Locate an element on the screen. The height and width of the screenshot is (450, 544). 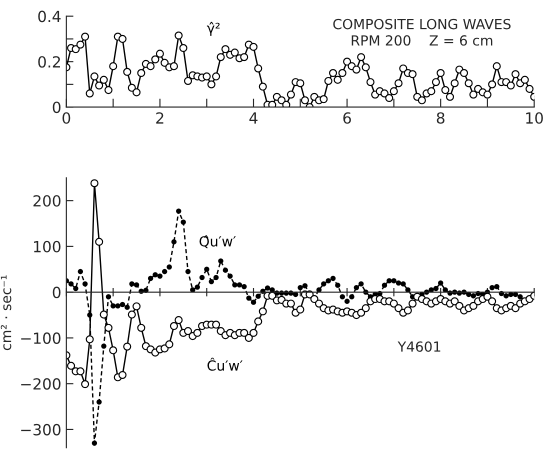
series-label: Q̂u′w′ is located at coordinates (218, 241).